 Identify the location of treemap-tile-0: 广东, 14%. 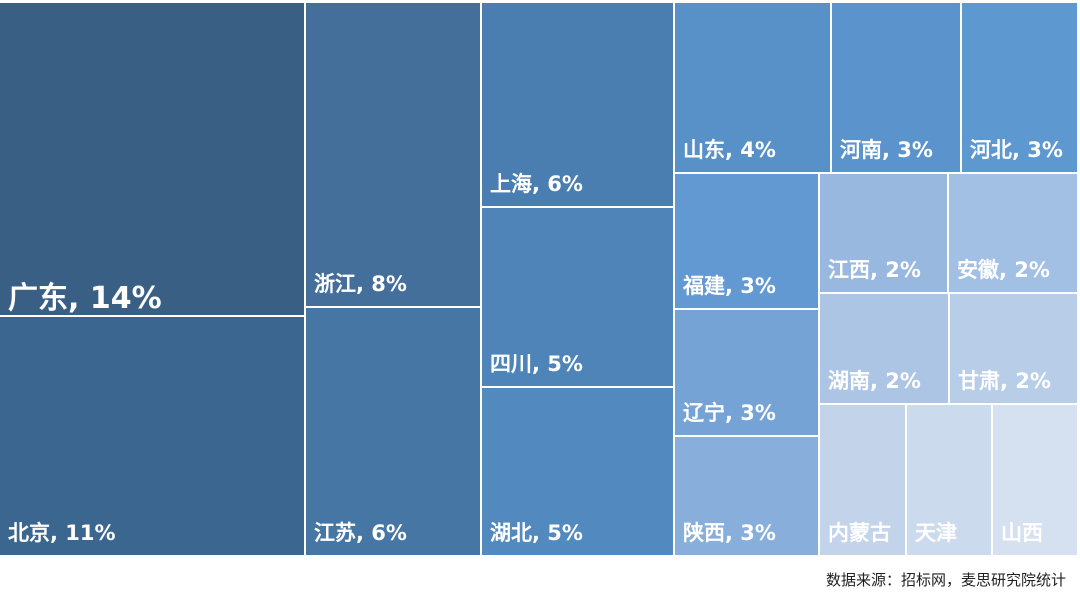
(152, 159).